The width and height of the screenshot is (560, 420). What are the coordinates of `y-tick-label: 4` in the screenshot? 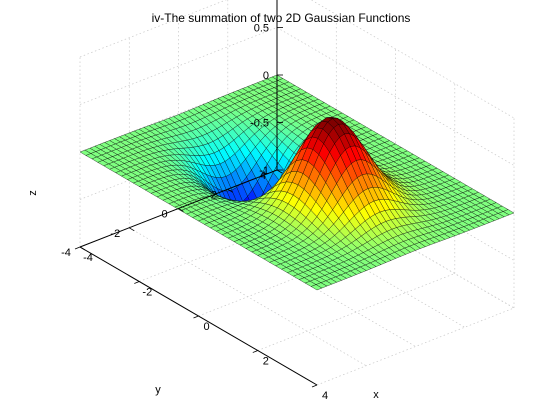 It's located at (263, 176).